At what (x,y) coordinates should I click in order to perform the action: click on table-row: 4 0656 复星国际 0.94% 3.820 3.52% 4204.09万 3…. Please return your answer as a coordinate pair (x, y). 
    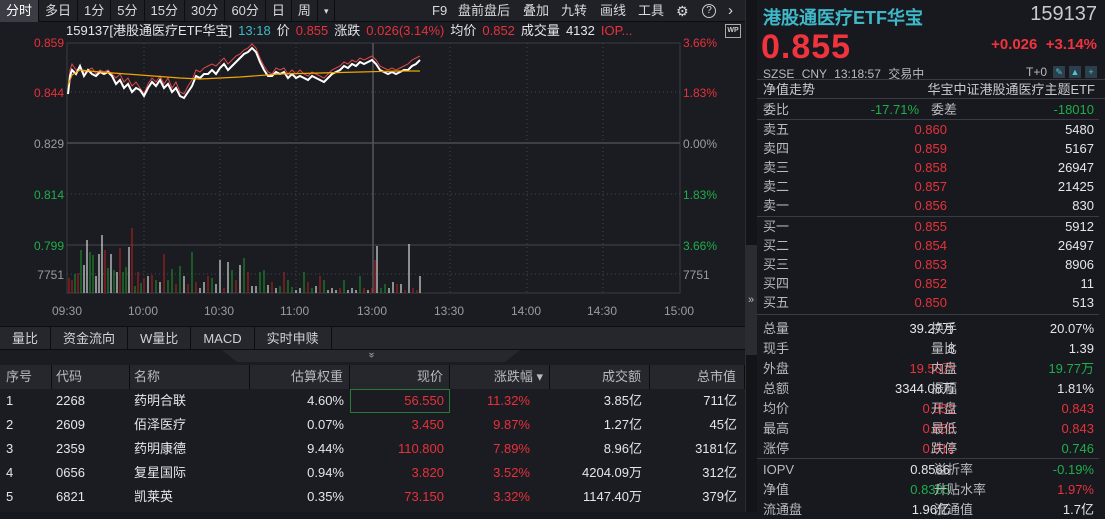
    Looking at the image, I should click on (372, 473).